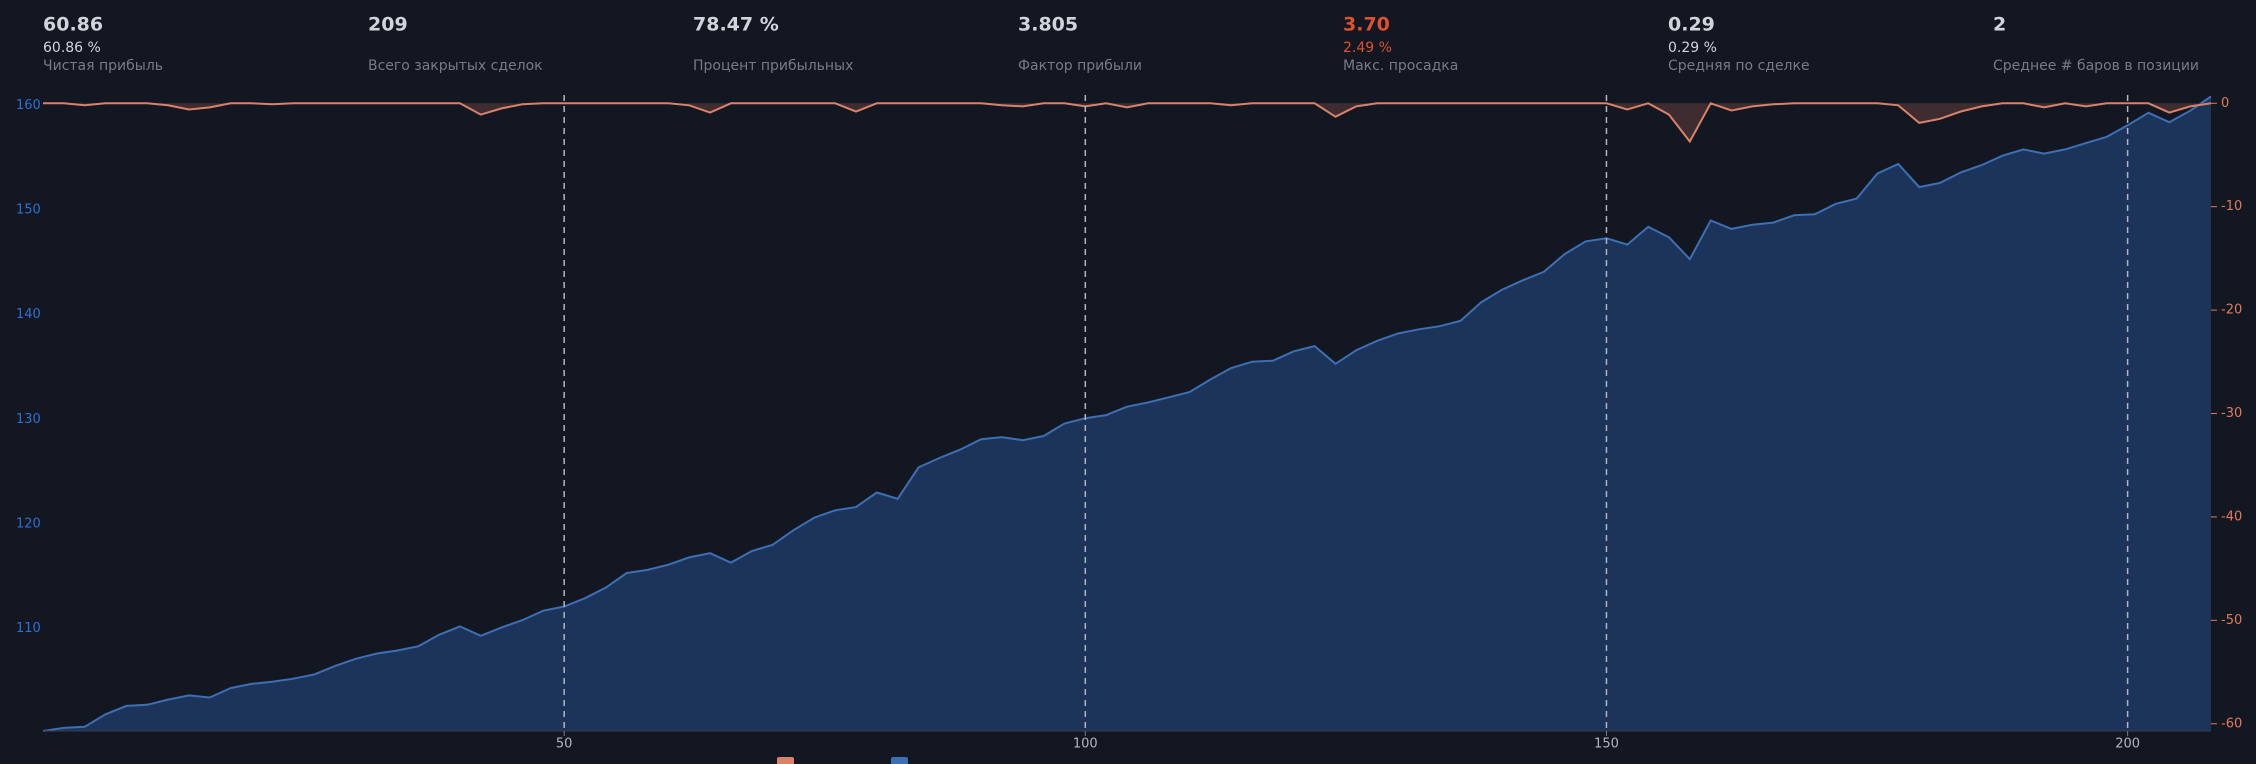  I want to click on stat-value: 209, so click(388, 25).